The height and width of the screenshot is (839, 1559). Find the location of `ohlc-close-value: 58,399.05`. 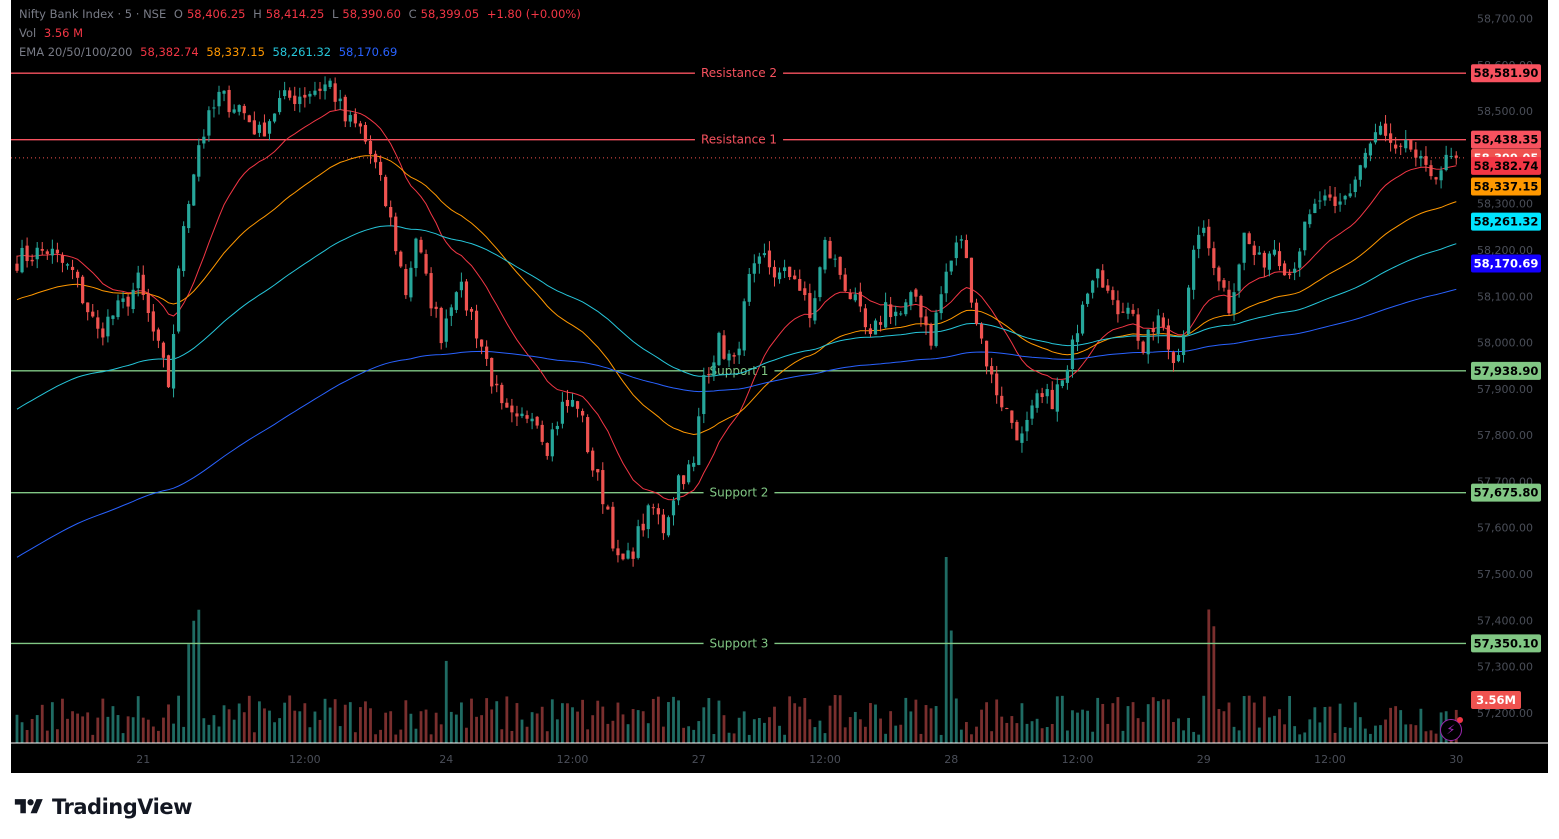

ohlc-close-value: 58,399.05 is located at coordinates (450, 14).